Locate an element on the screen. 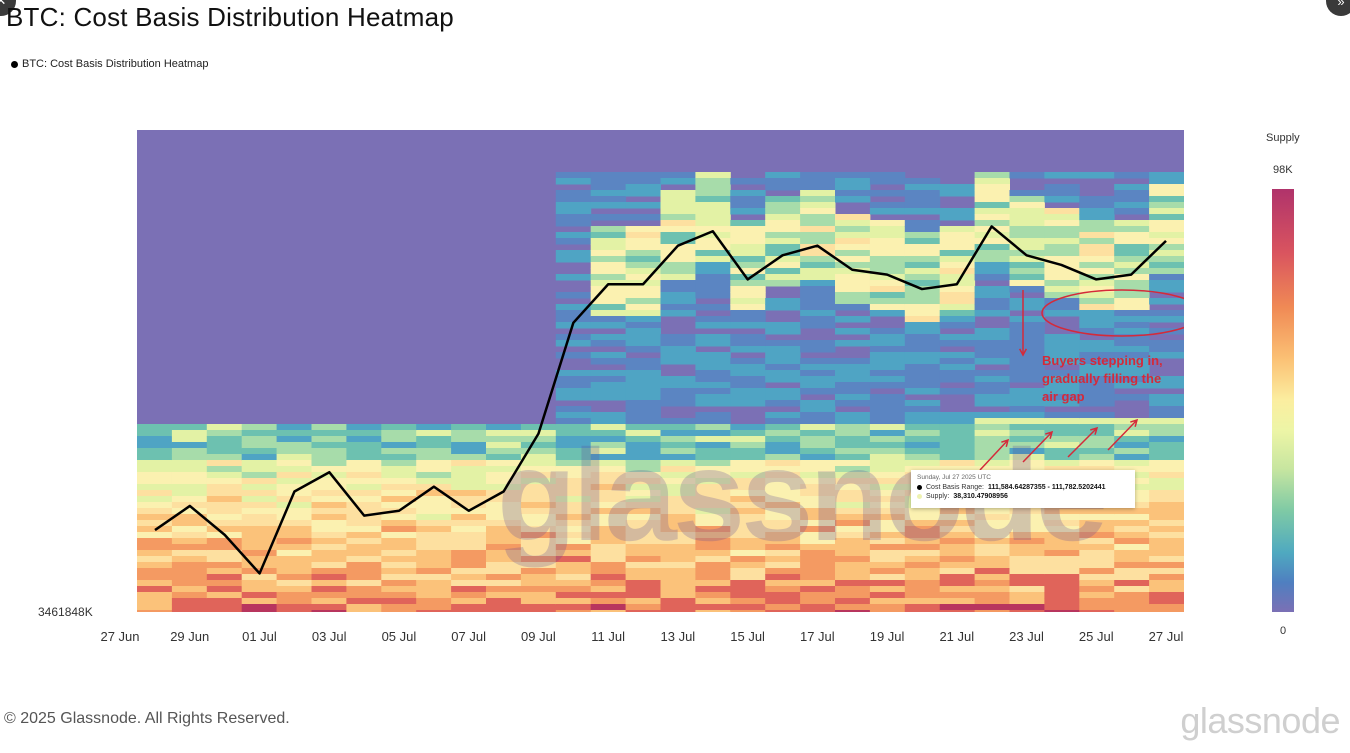 The width and height of the screenshot is (1350, 753). legend-dot-icon is located at coordinates (14, 64).